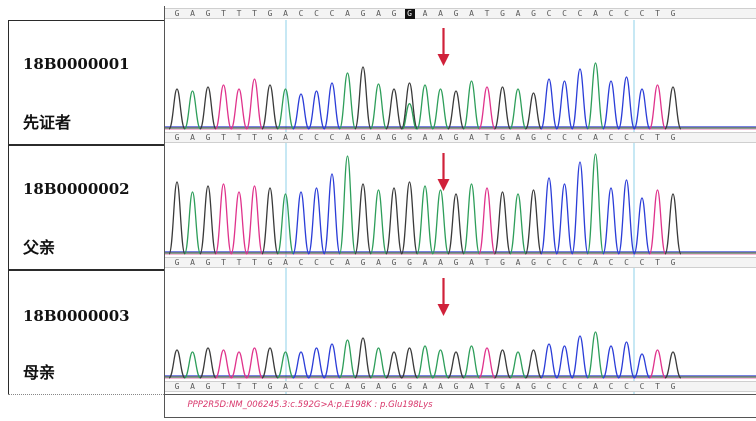 This screenshot has width=756, height=421. What do you see at coordinates (86, 82) in the screenshot?
I see `sample-label-box-1: 18B0000001 先证者` at bounding box center [86, 82].